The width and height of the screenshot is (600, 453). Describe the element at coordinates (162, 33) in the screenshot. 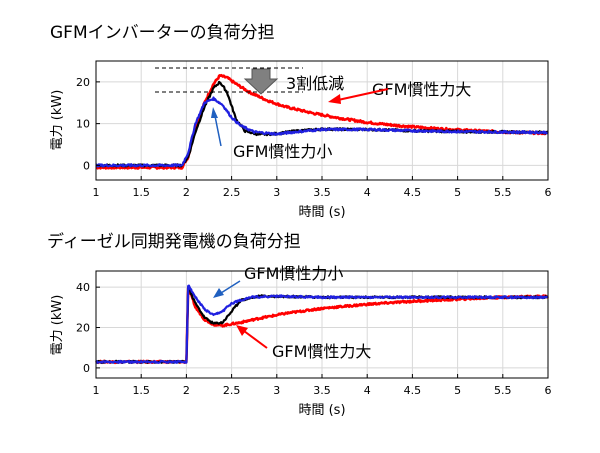

I see `chart-1-title: GFMインバーターの負荷分担` at that location.